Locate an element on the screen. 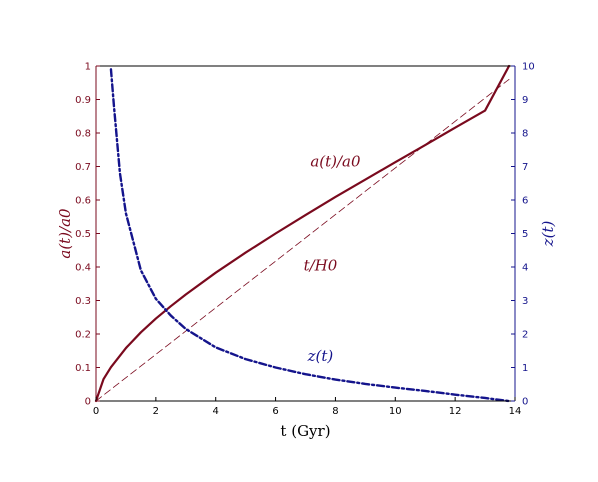 This screenshot has width=598, height=482. left-y-tick-label: 0.5 is located at coordinates (83, 234).